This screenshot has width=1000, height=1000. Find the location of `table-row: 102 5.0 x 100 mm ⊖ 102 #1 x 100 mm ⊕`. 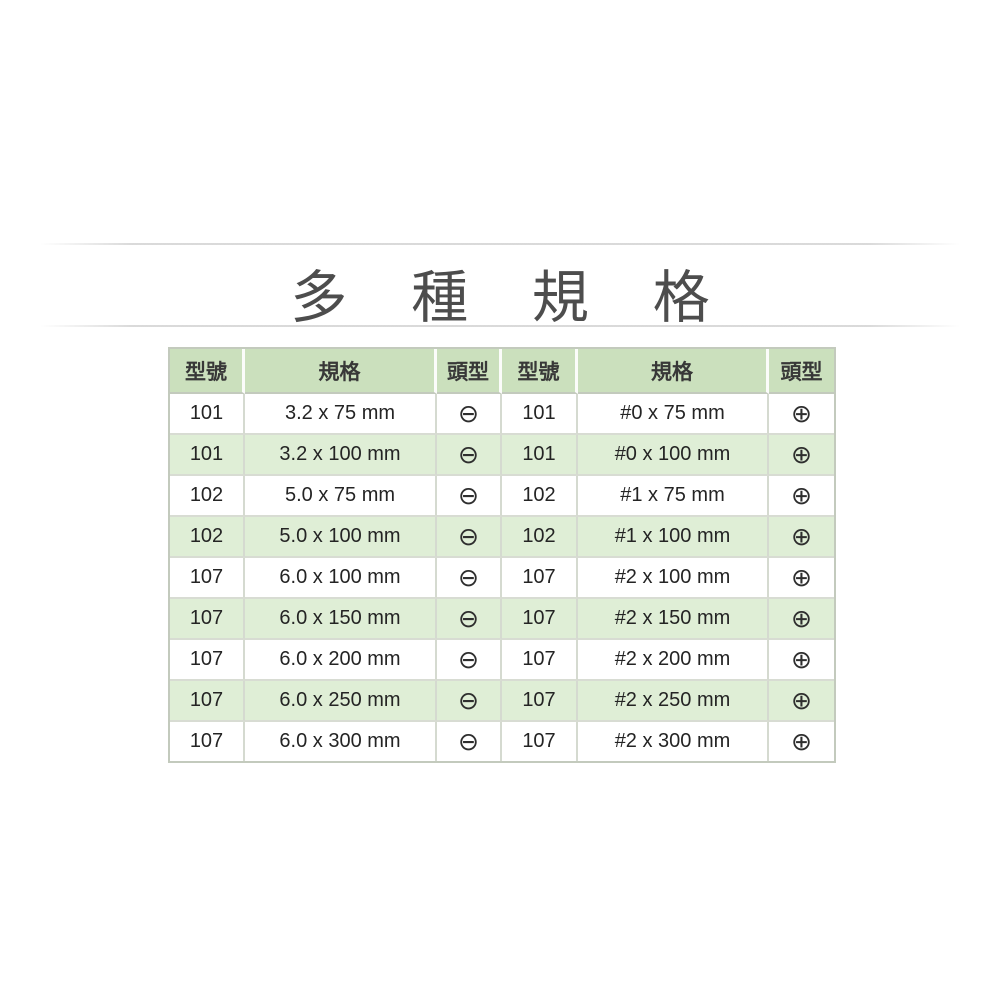

table-row: 102 5.0 x 100 mm ⊖ 102 #1 x 100 mm ⊕ is located at coordinates (502, 537).